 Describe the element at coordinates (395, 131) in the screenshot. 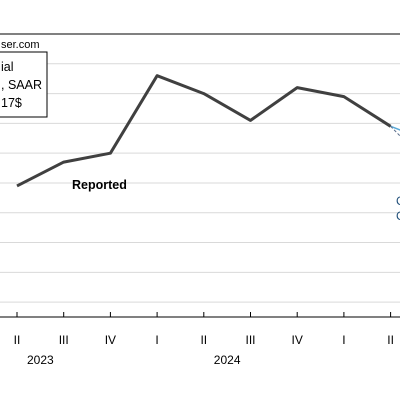

I see `series-projection-dashed` at that location.